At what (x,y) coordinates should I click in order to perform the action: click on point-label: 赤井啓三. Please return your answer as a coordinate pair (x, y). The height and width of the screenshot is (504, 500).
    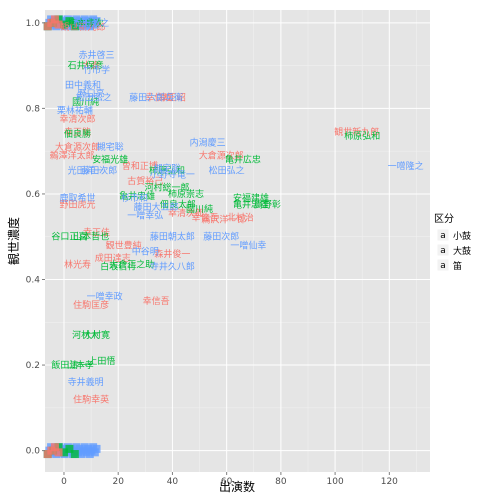
    Looking at the image, I should click on (97, 55).